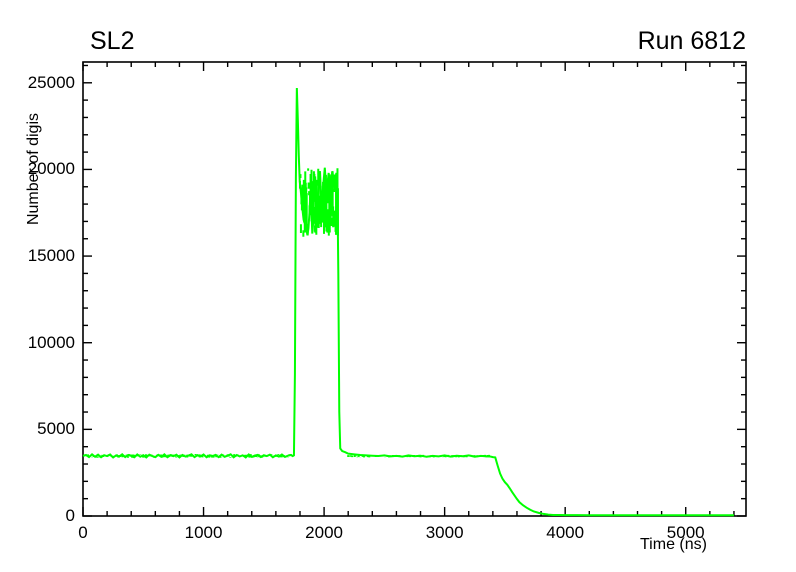  Describe the element at coordinates (51, 82) in the screenshot. I see `y-tick-label: 25000` at that location.